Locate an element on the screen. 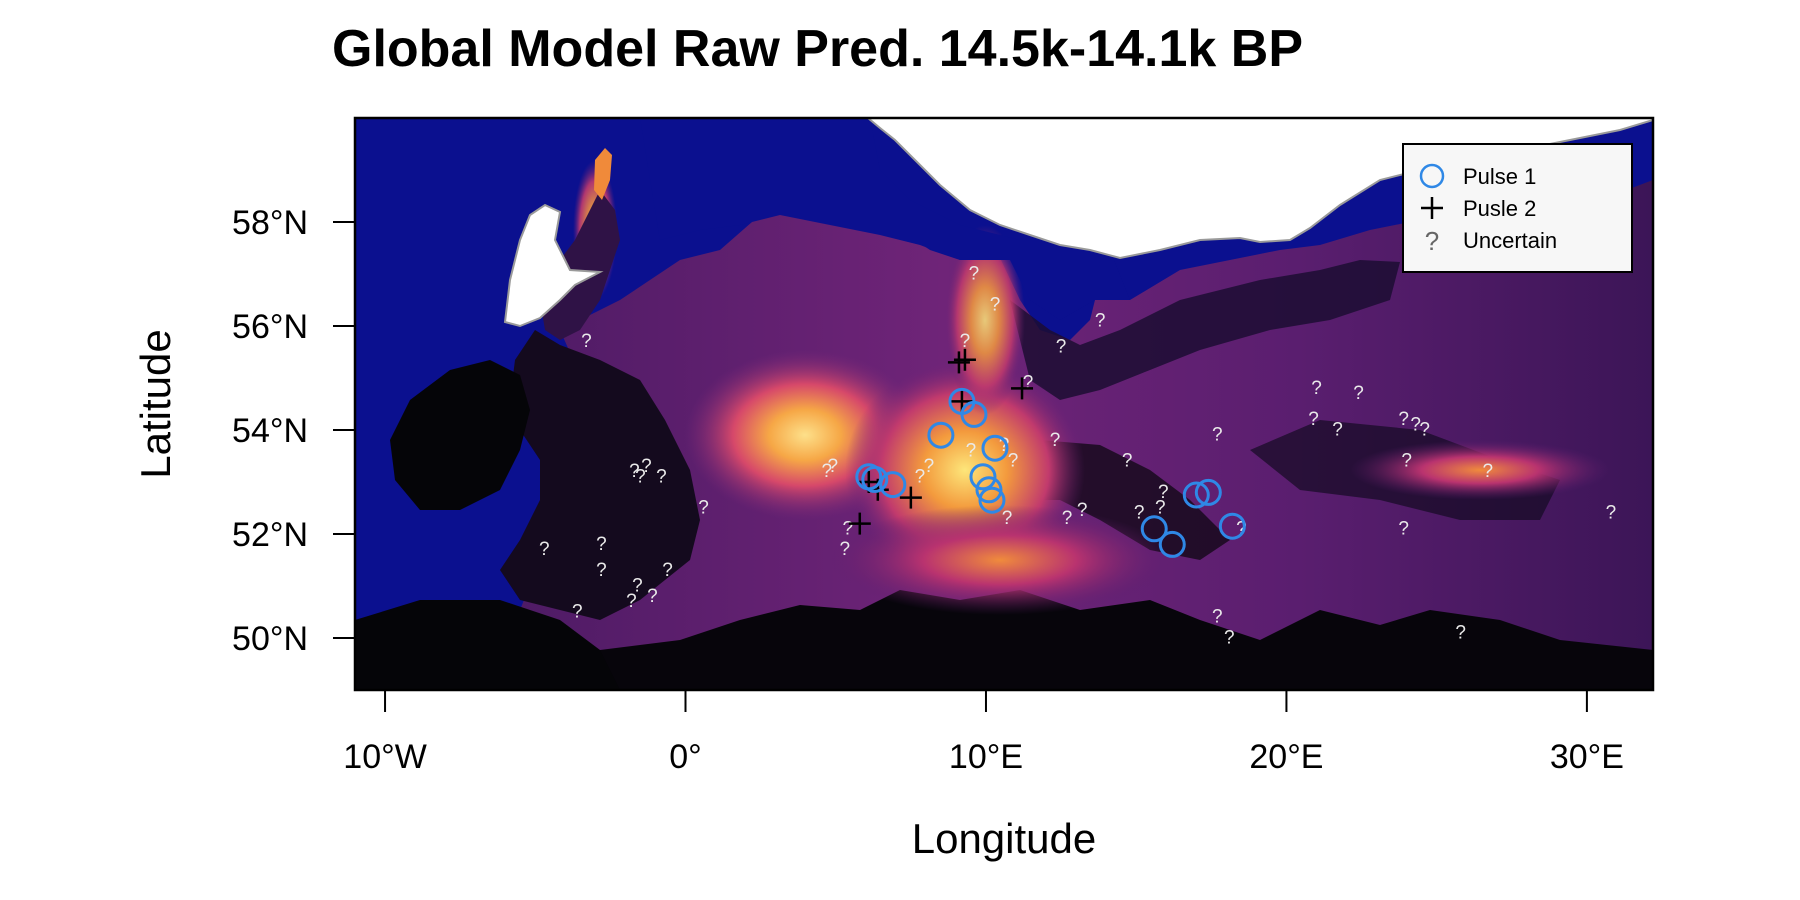  land-cornwall-france is located at coordinates (487, 645).